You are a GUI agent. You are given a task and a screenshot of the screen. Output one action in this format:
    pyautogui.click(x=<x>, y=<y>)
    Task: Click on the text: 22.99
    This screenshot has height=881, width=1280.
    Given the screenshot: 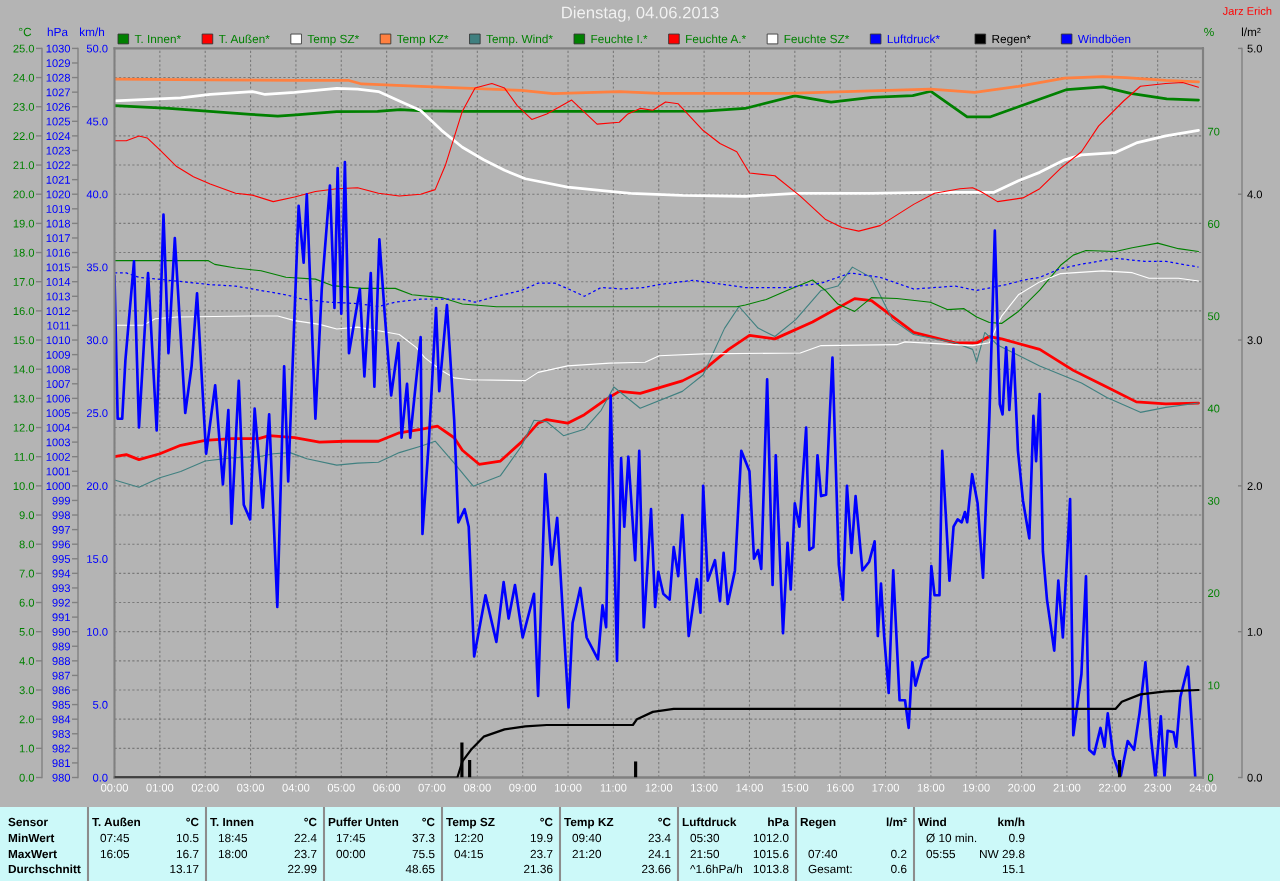 What is the action you would take?
    pyautogui.click(x=302, y=869)
    